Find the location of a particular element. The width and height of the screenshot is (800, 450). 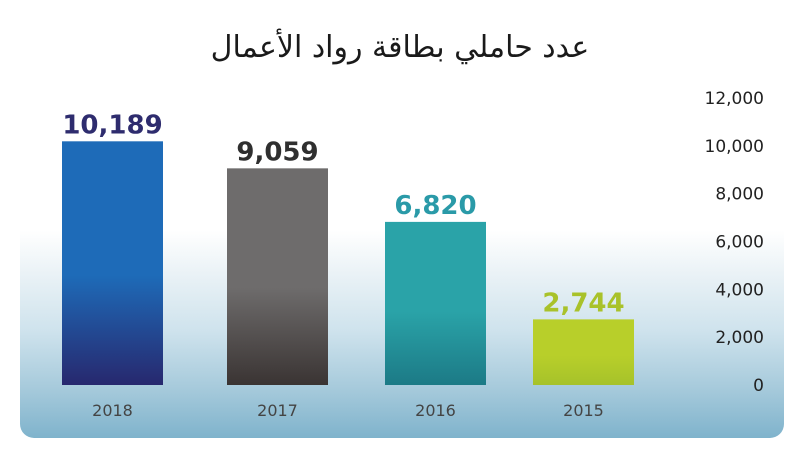

y-tick-2000: 2,000 is located at coordinates (739, 338).